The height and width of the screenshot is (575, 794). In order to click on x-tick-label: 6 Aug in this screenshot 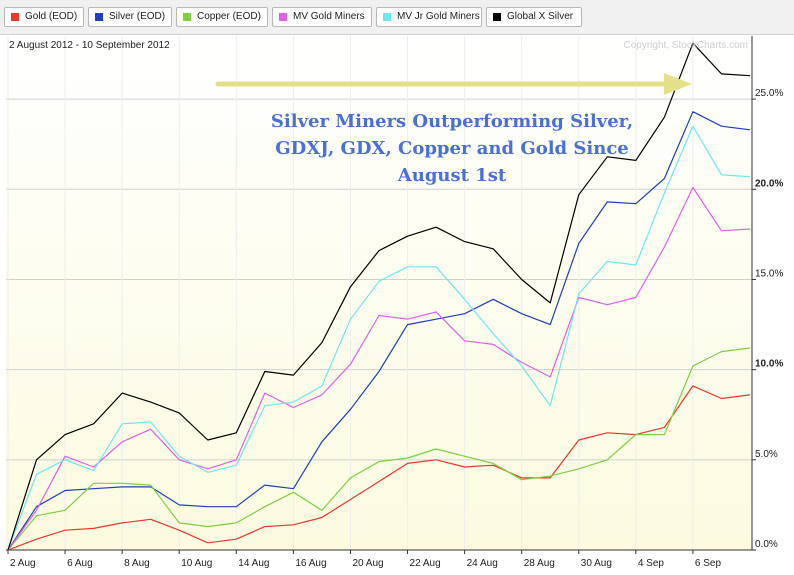, I will do `click(80, 563)`.